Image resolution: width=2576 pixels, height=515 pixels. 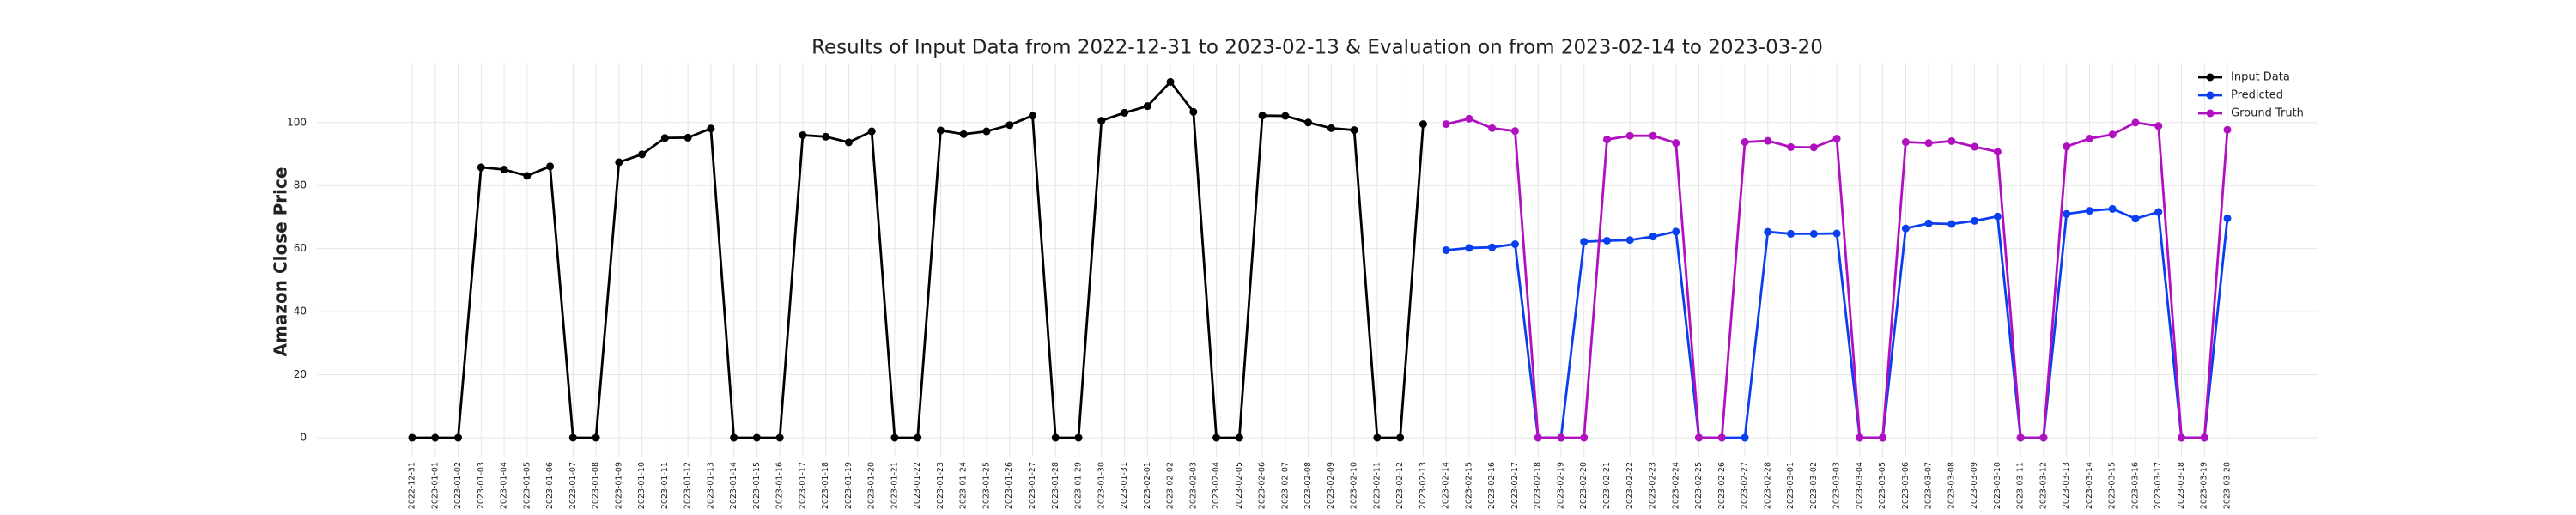 I want to click on x-tick-label: 2023-01-23, so click(x=940, y=485).